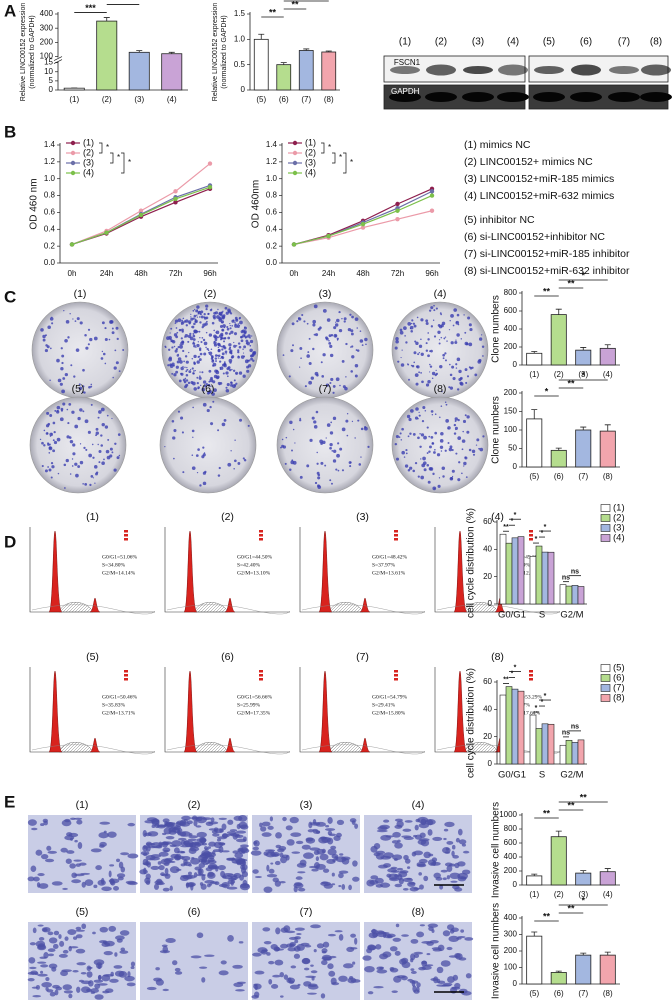  I want to click on y-tick-label: 300, so click(47, 27).